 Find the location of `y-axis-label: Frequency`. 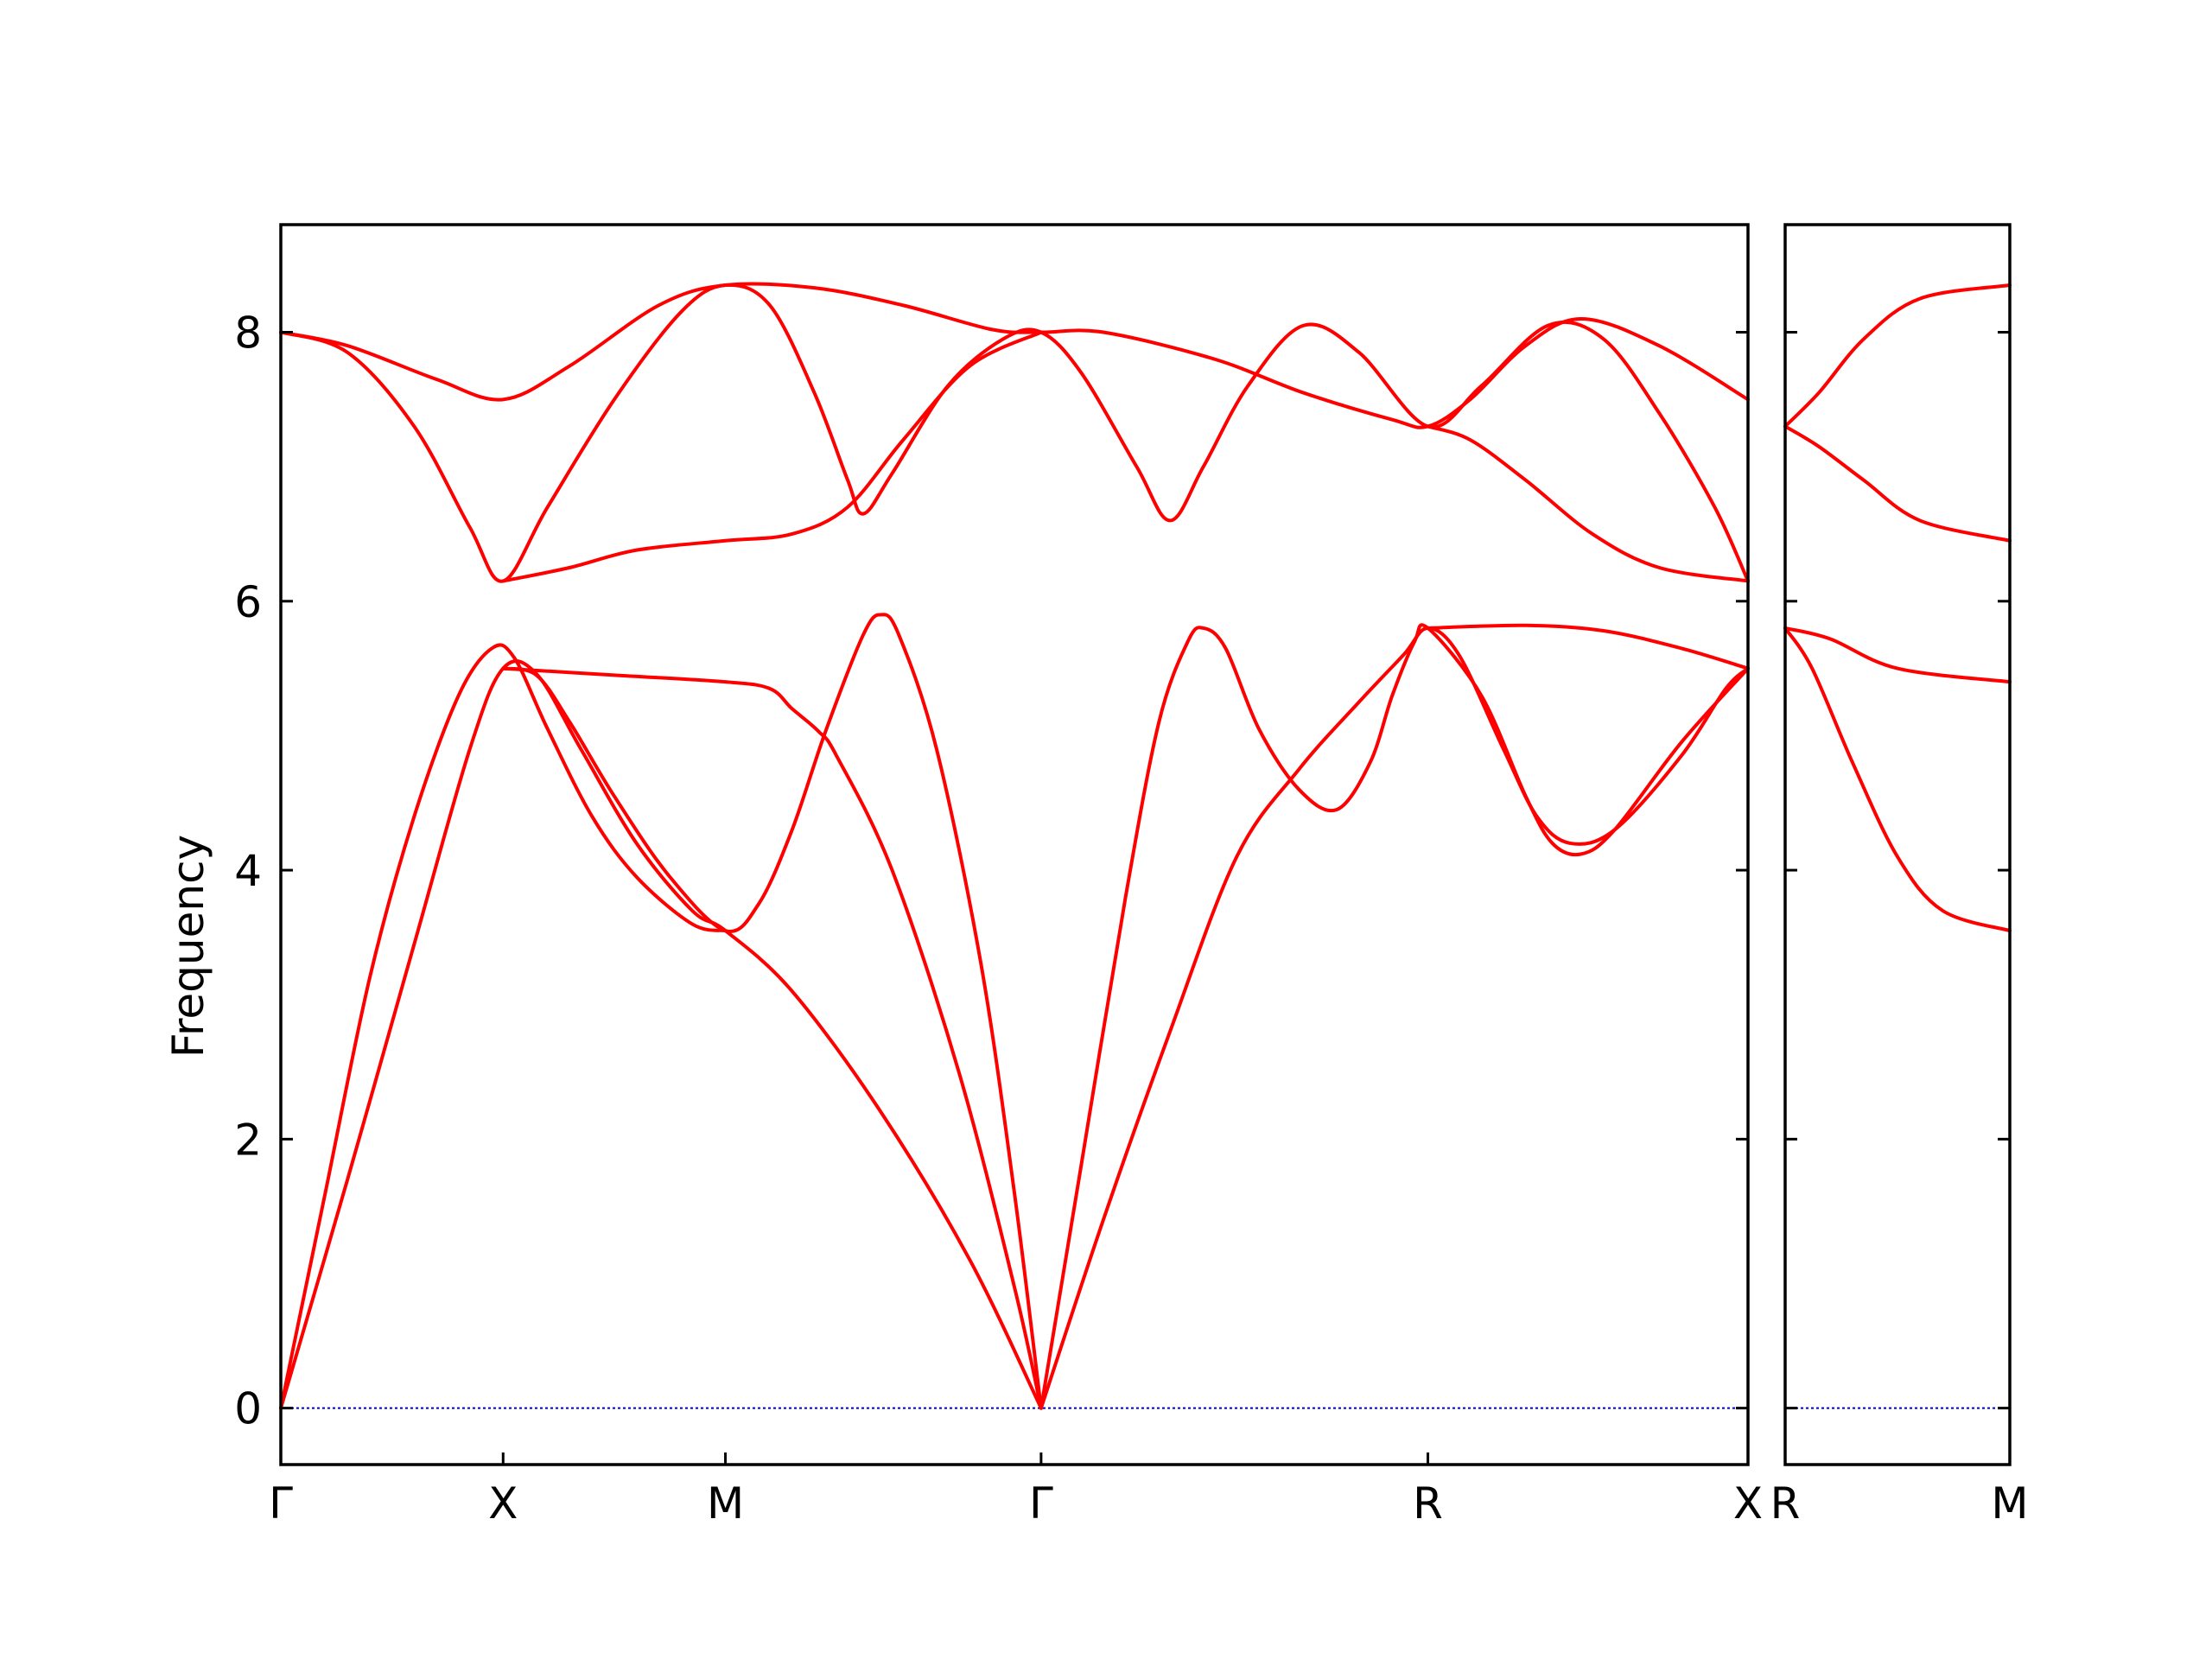

y-axis-label: Frequency is located at coordinates (188, 946).